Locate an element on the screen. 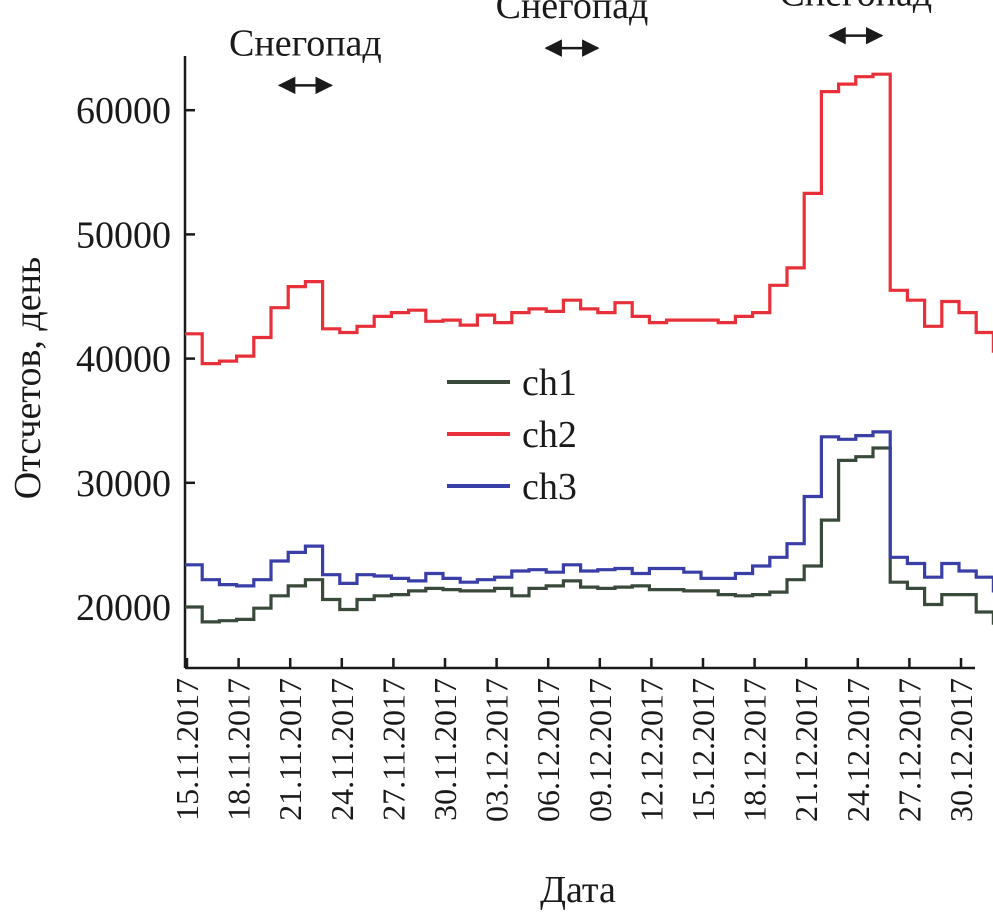 The image size is (993, 916). y-tick-label: 50000 is located at coordinates (123, 235).